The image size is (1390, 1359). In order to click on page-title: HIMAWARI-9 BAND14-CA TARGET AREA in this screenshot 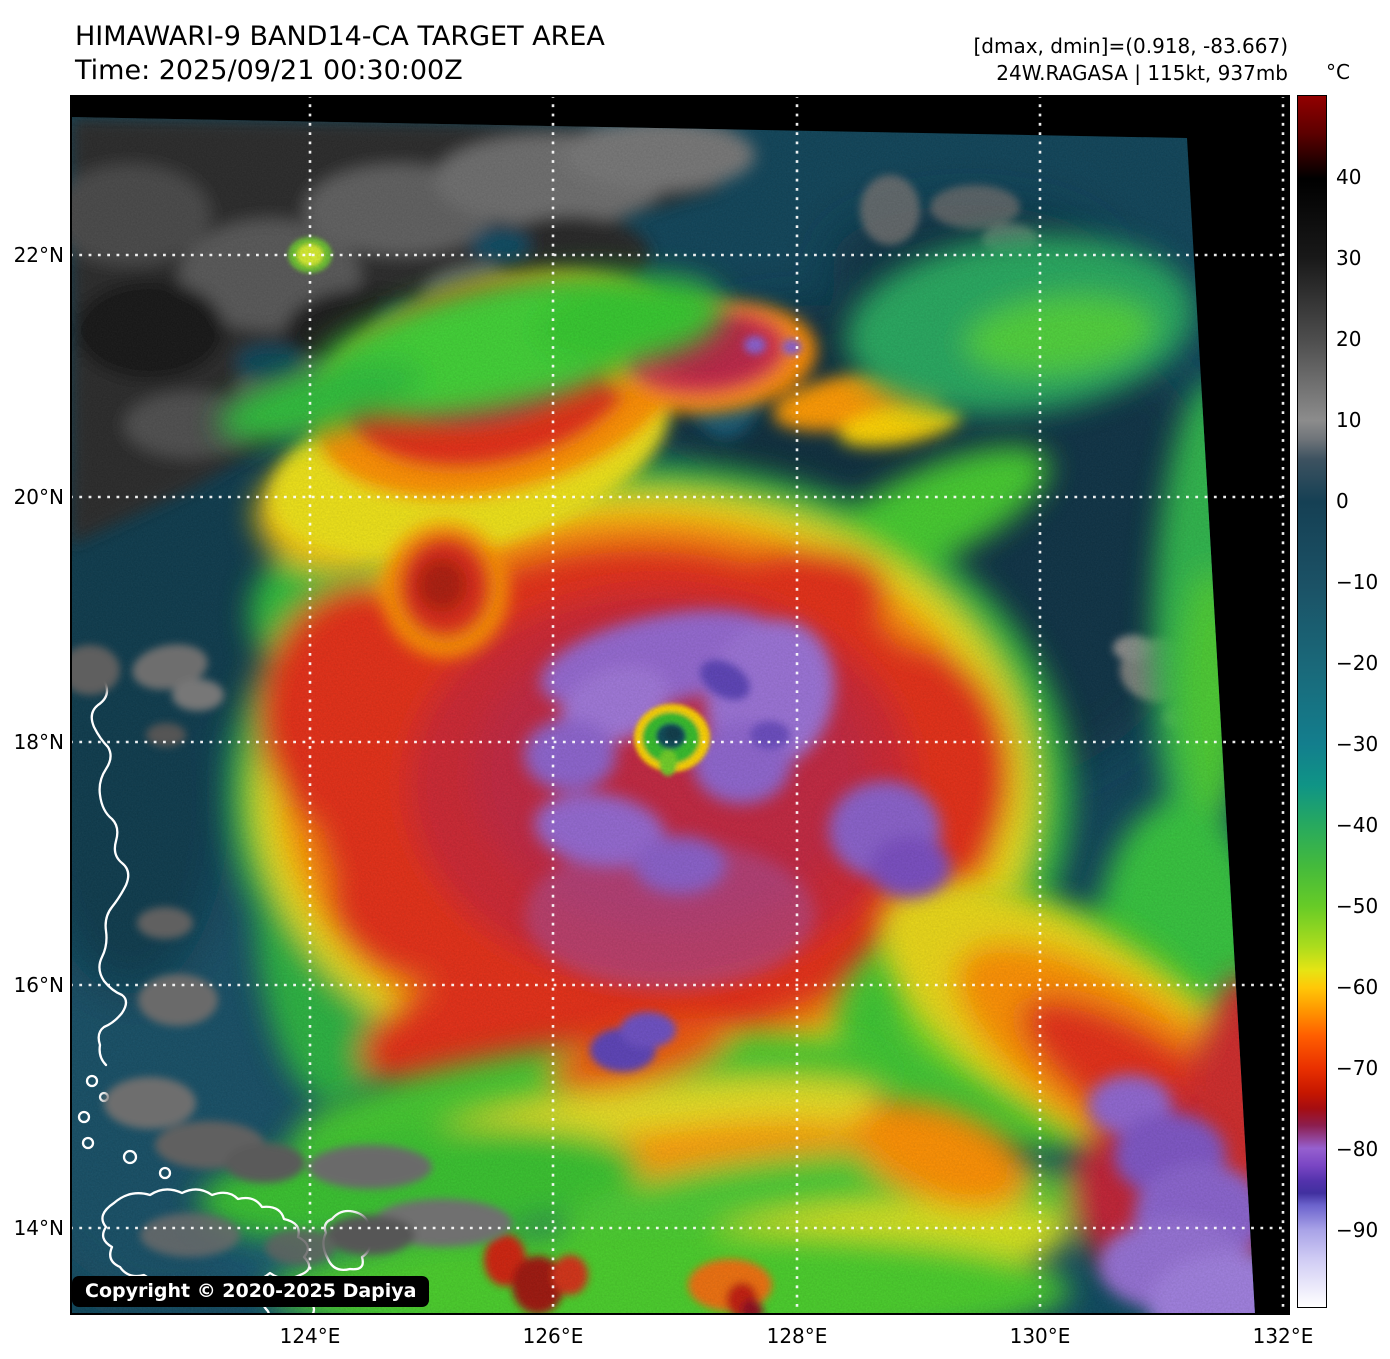, I will do `click(340, 36)`.